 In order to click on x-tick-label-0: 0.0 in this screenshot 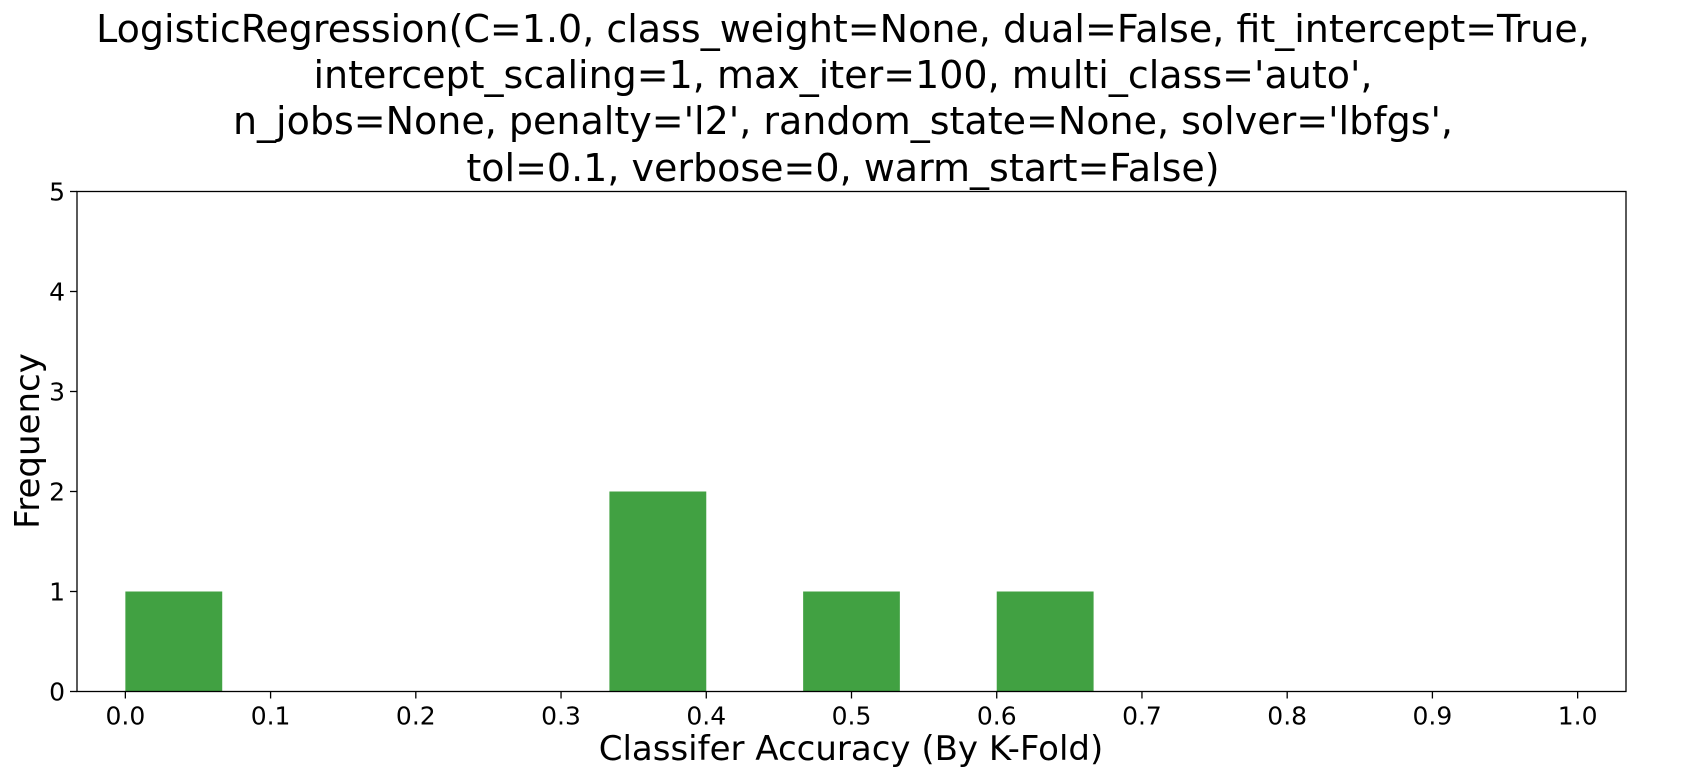, I will do `click(125, 716)`.